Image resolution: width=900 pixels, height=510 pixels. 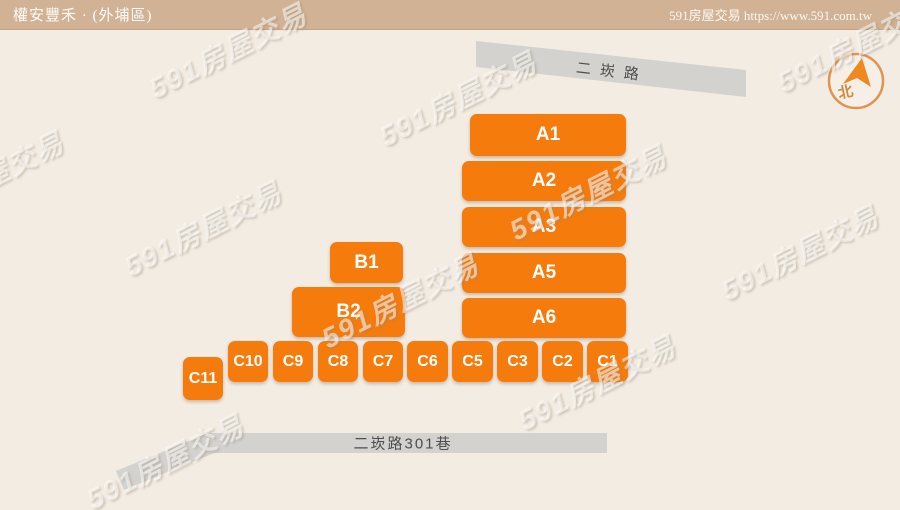 What do you see at coordinates (544, 227) in the screenshot?
I see `block-a3: A3` at bounding box center [544, 227].